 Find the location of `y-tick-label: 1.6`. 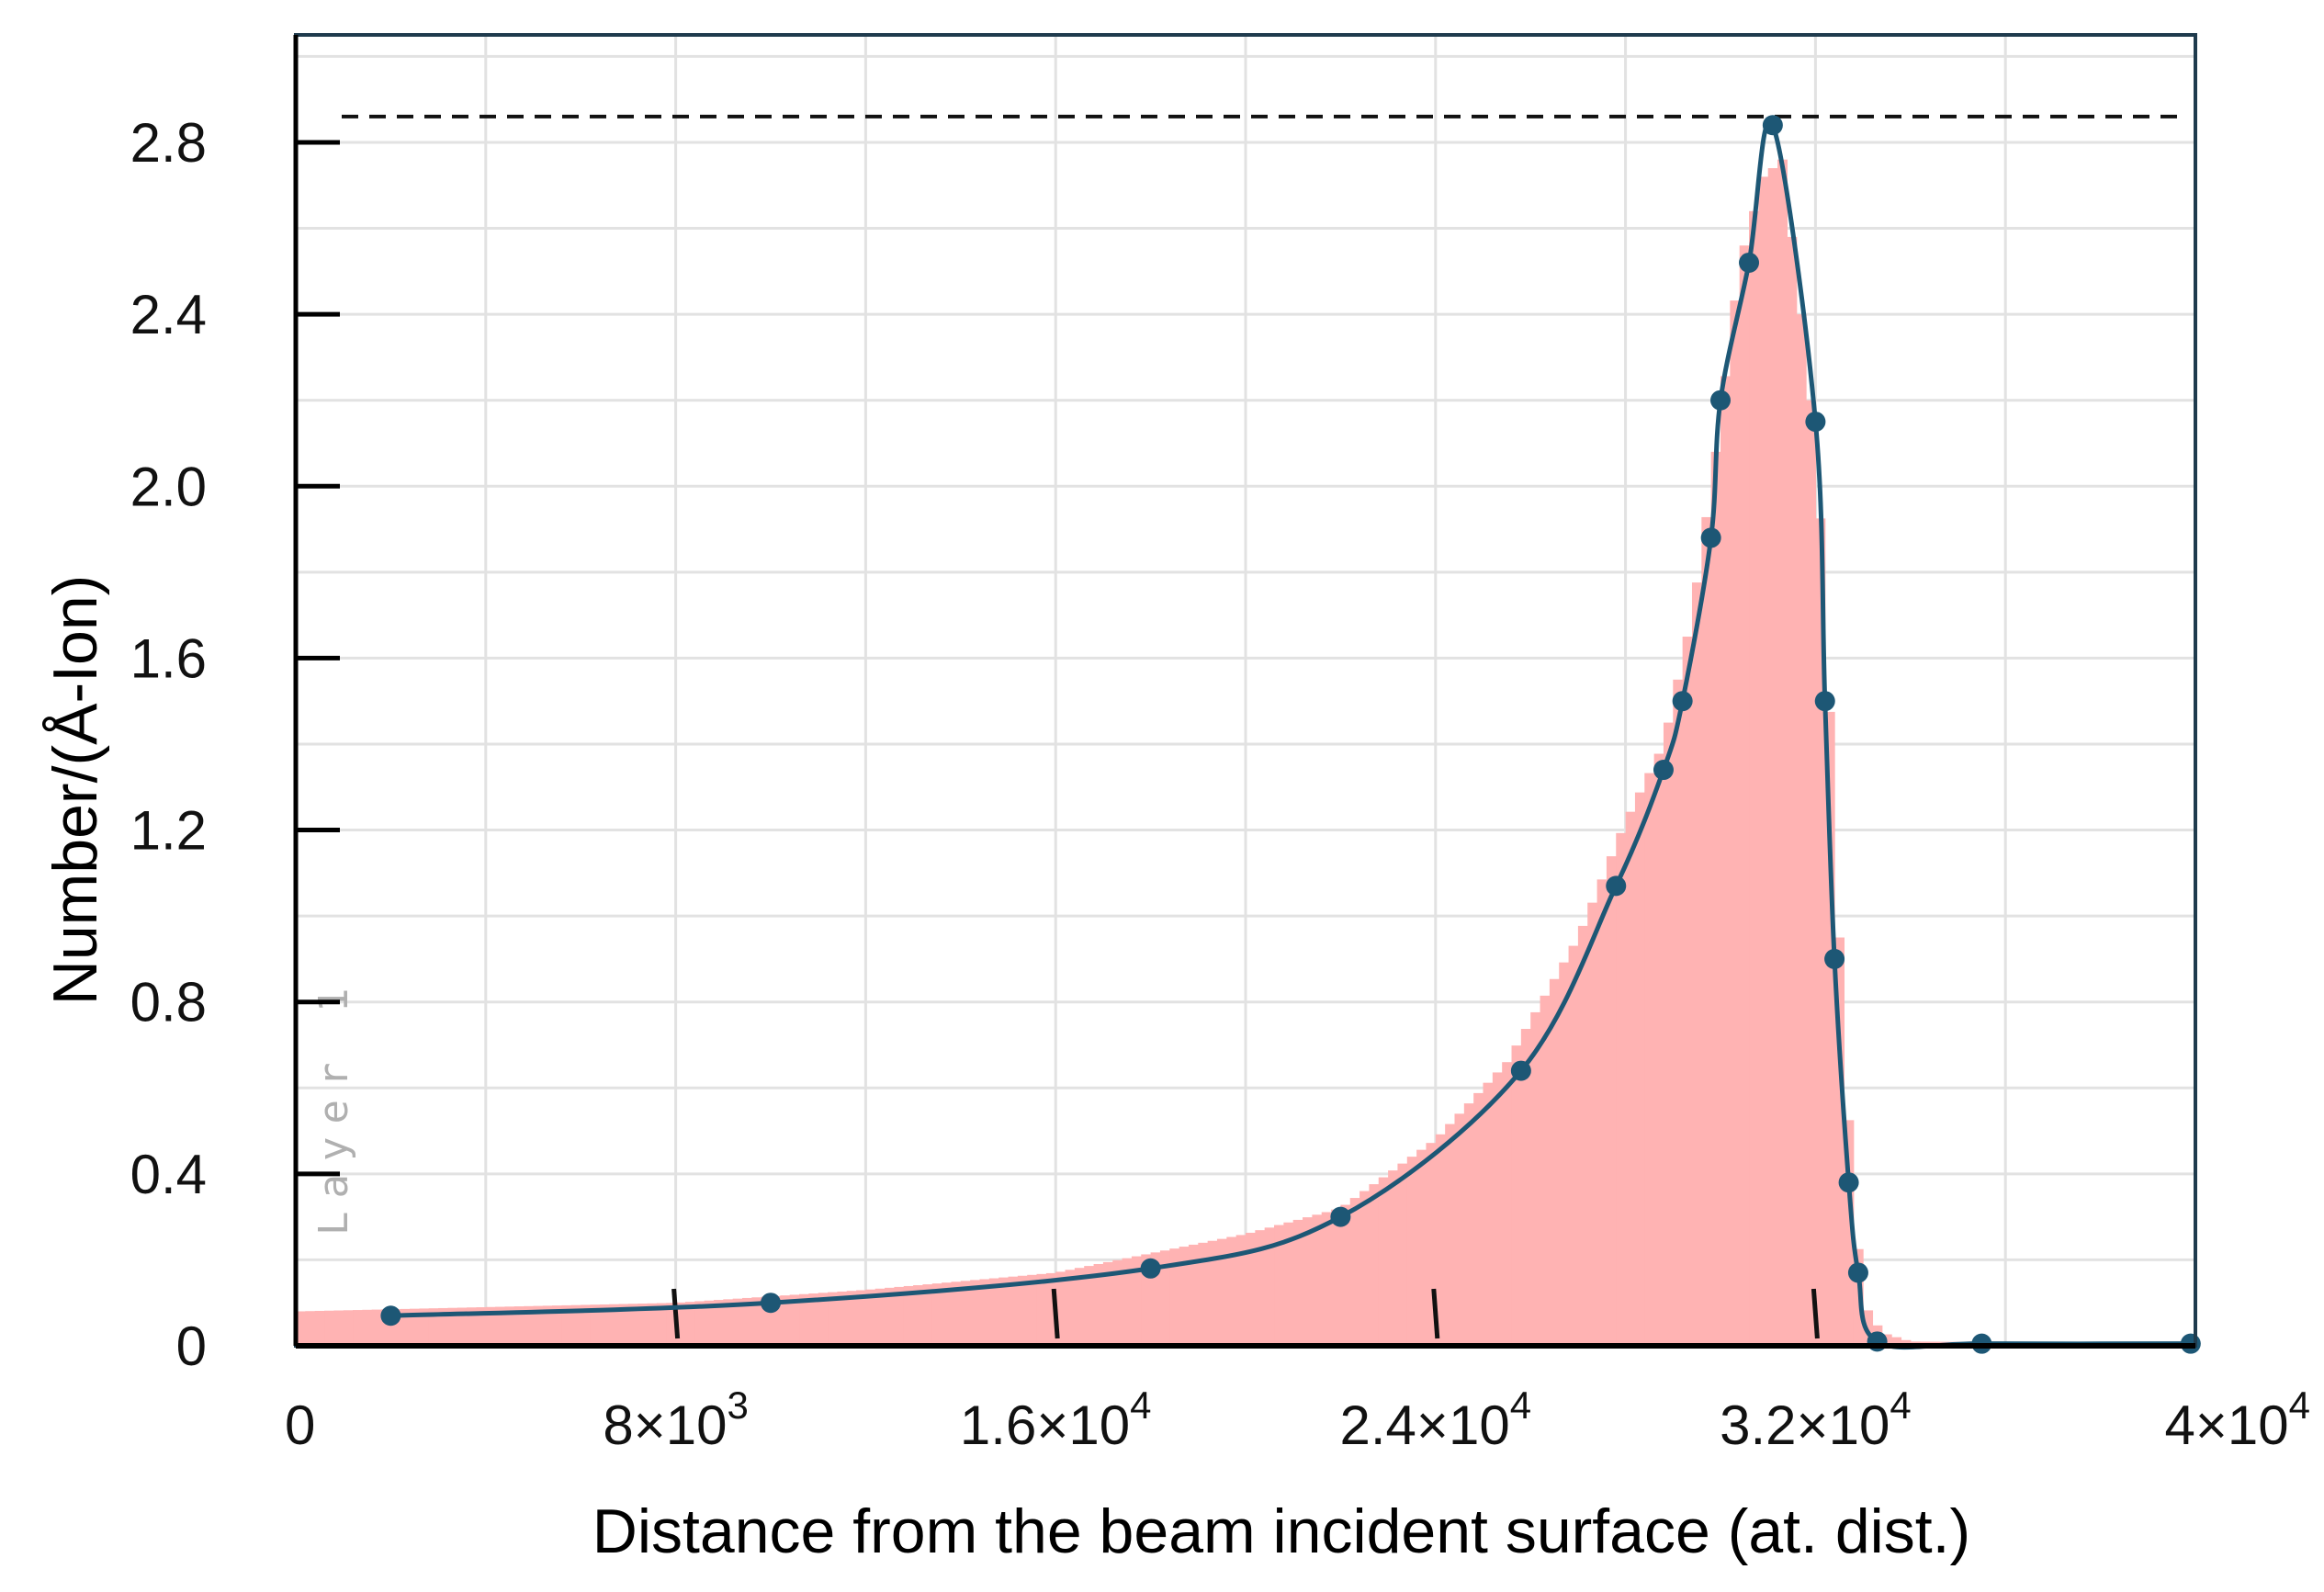

y-tick-label: 1.6 is located at coordinates (168, 658).